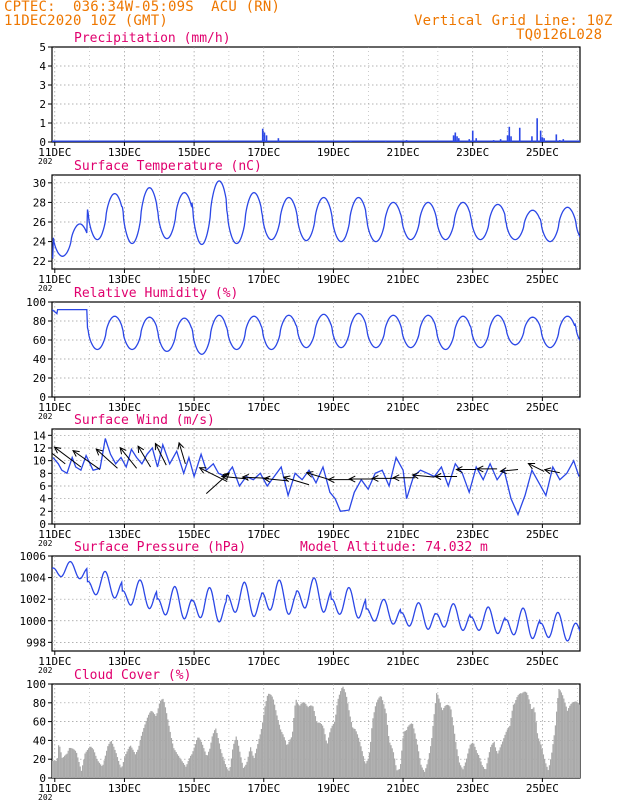 This screenshot has width=618, height=800. Describe the element at coordinates (39, 722) in the screenshot. I see `y-tick-label: 60` at that location.